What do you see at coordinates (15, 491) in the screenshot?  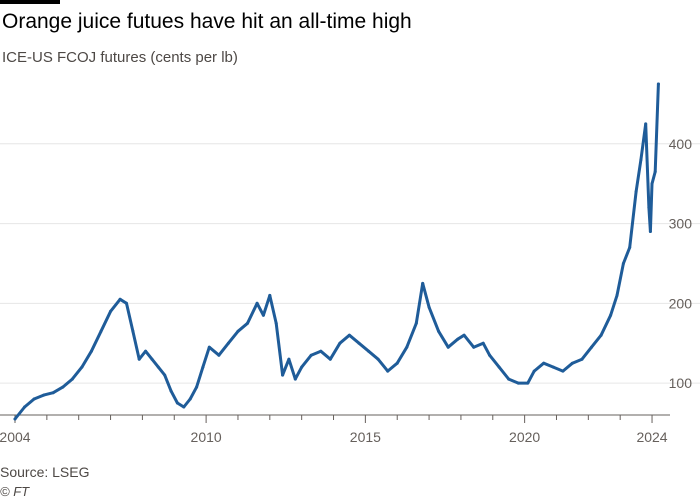 I see `copyright-note: © FT` at bounding box center [15, 491].